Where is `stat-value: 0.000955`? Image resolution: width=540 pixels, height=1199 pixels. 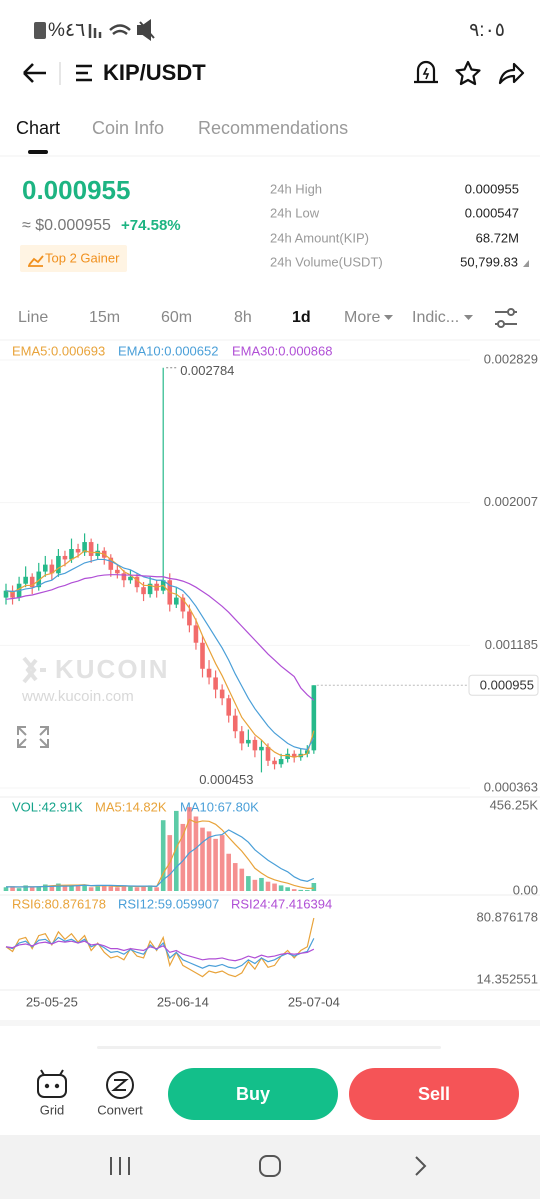
stat-value: 0.000955 is located at coordinates (492, 188).